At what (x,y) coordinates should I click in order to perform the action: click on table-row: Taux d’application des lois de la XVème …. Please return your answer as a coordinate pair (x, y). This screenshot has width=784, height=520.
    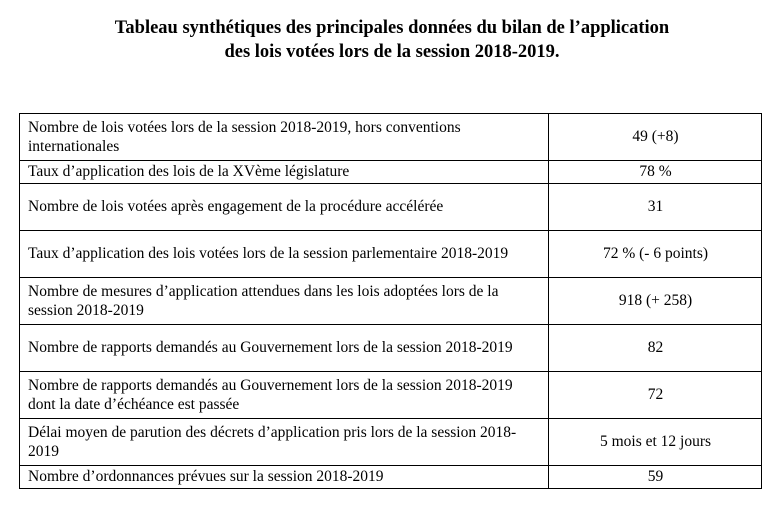
    Looking at the image, I should click on (390, 172).